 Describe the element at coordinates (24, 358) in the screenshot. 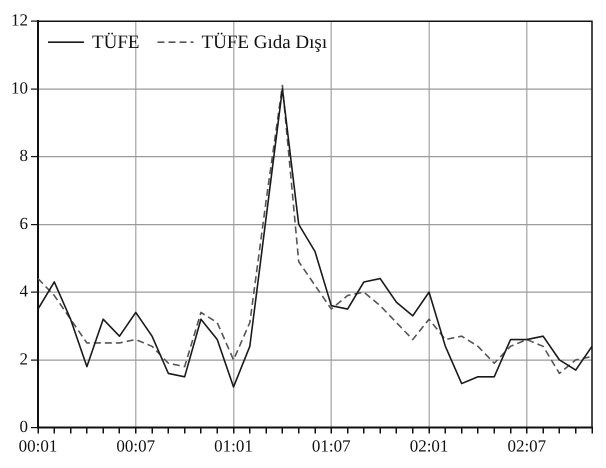

I see `y-tick-label: 2` at that location.